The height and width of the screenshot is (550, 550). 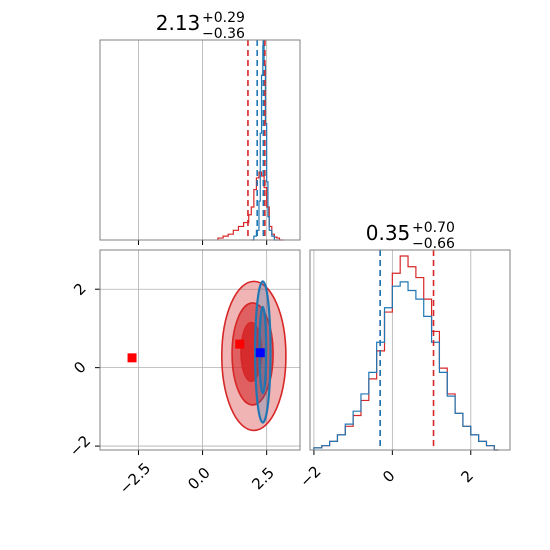 What do you see at coordinates (250, 206) in the screenshot?
I see `histogram-series-red` at bounding box center [250, 206].